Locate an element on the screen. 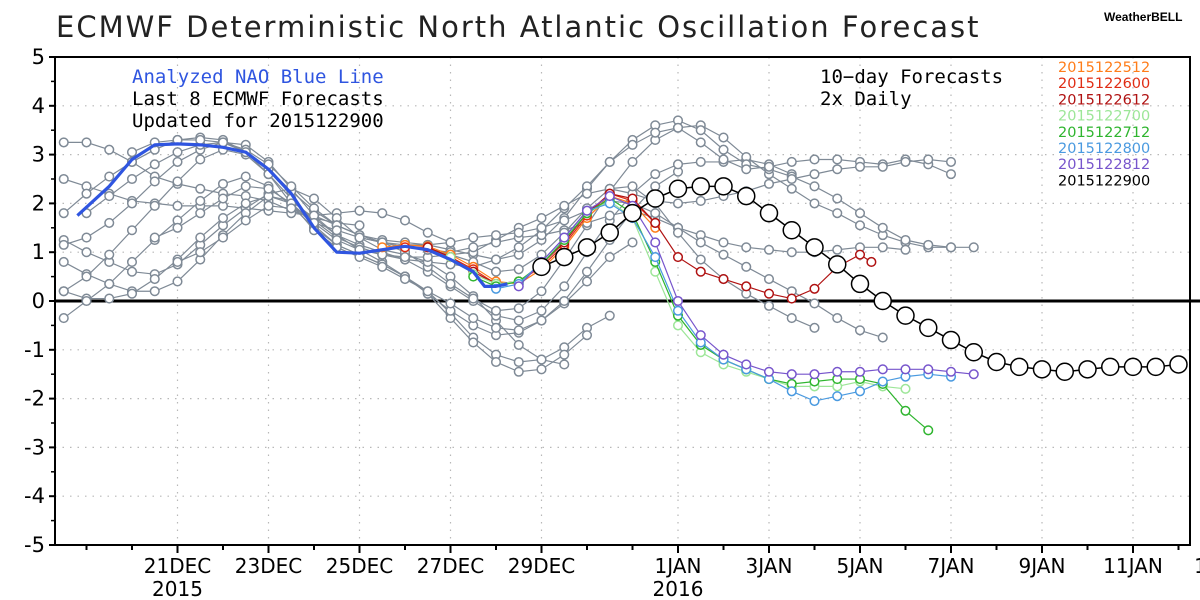  x-tick-label: 9JAN is located at coordinates (1042, 566).